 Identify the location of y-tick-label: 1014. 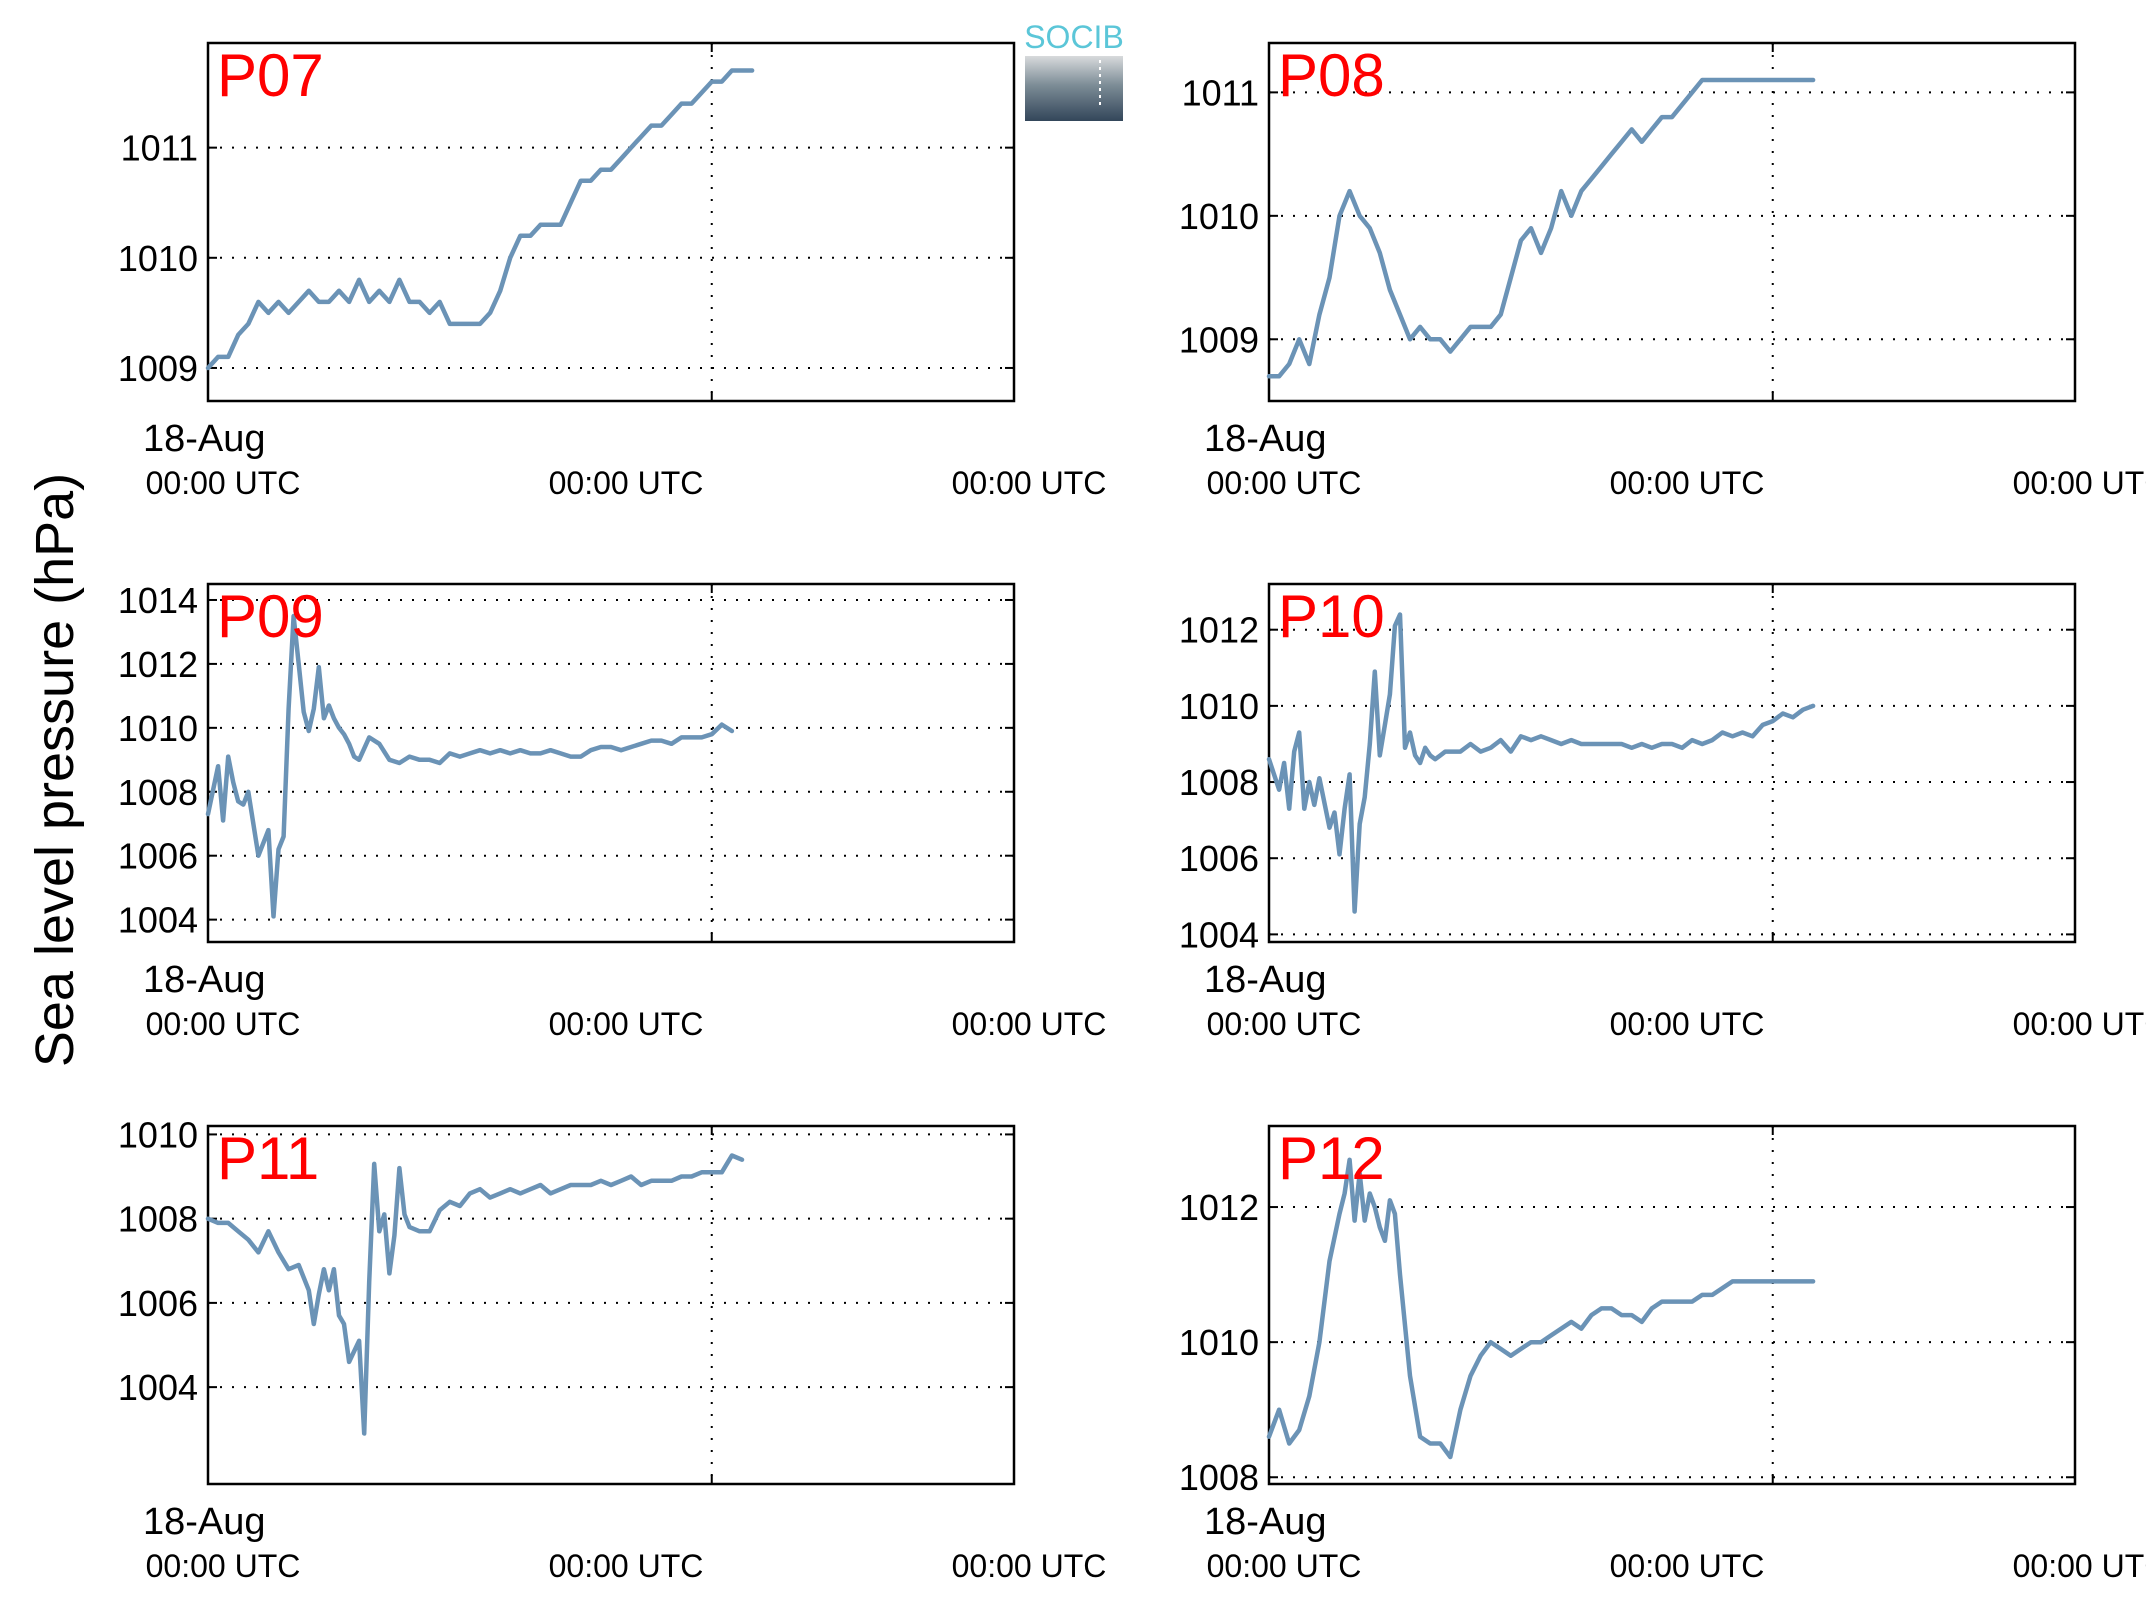
(158, 600).